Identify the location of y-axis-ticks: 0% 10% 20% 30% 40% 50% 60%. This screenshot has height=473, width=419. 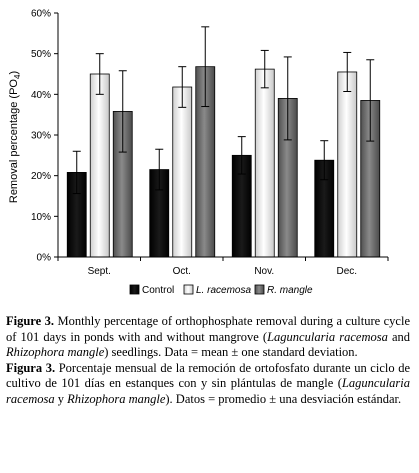
(44, 136).